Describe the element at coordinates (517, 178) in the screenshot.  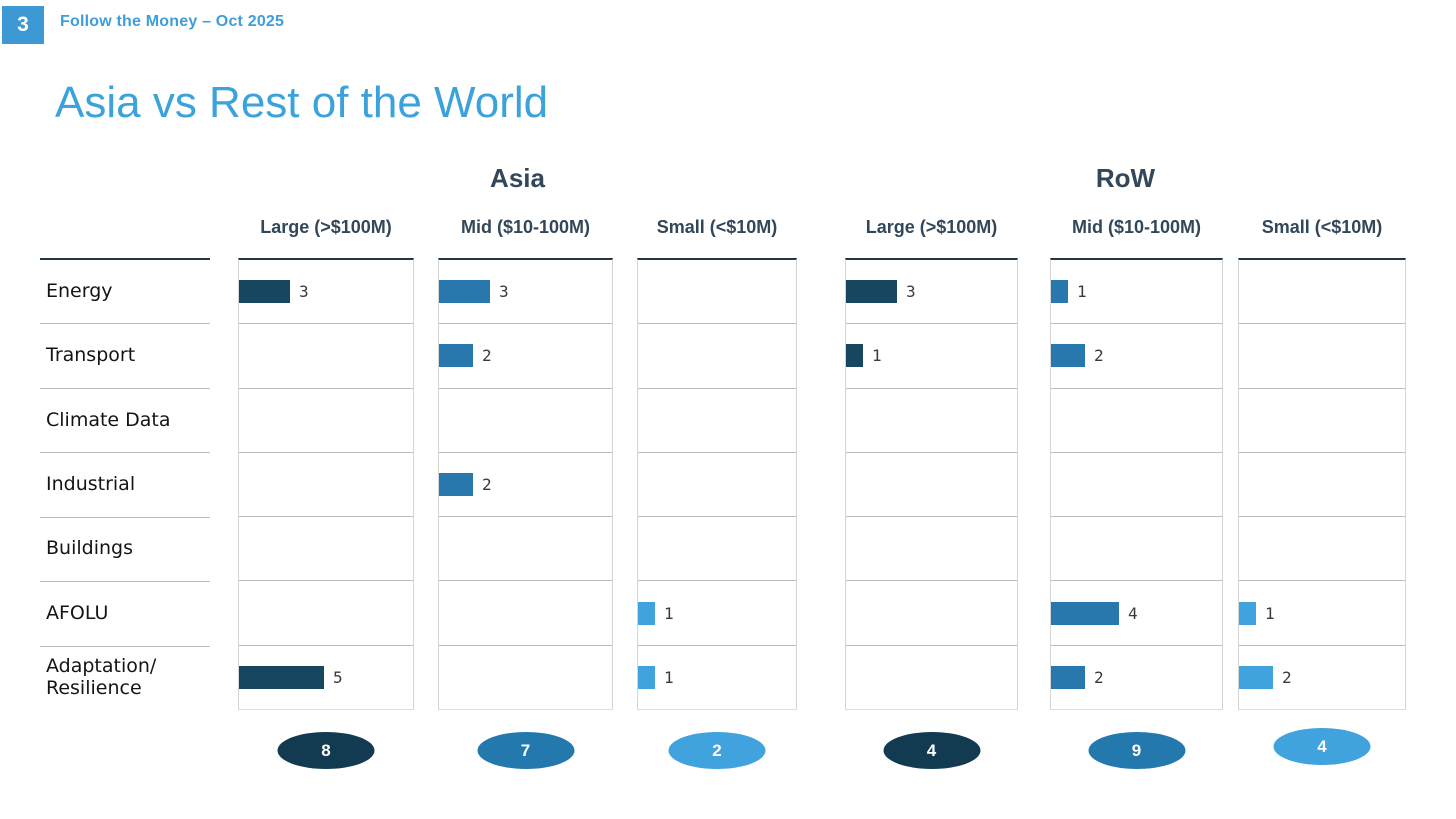
I see `group-title-asia: Asia` at that location.